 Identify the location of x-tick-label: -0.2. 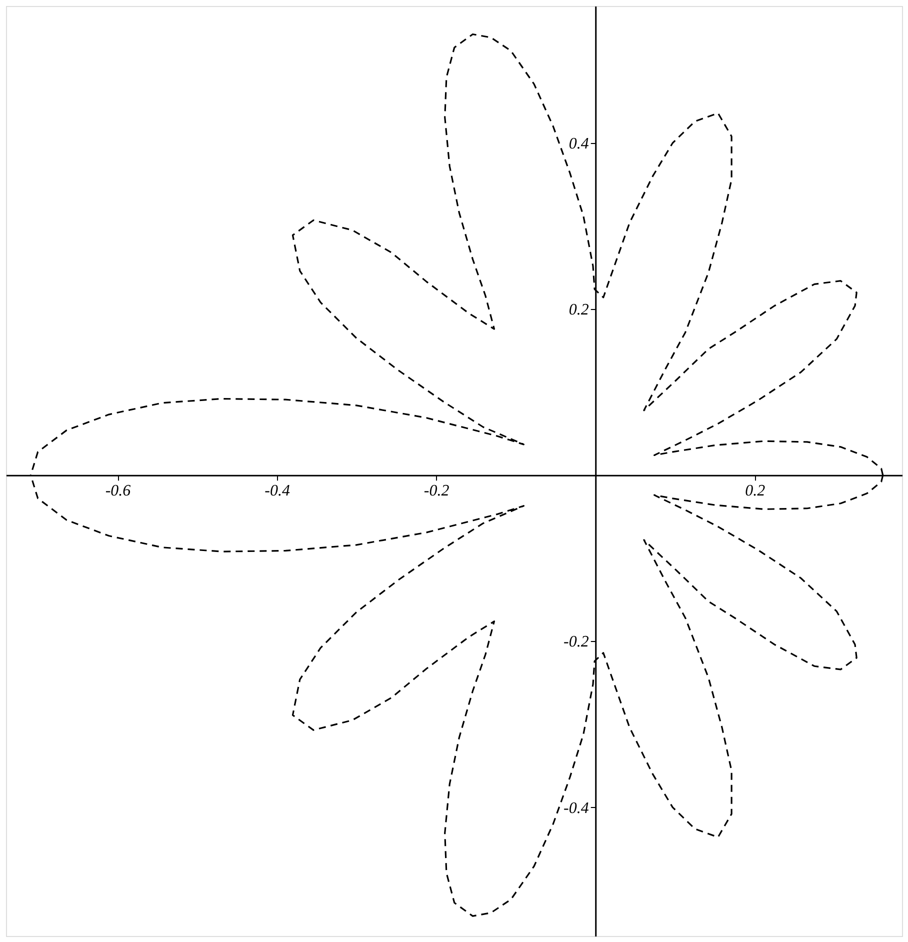
(437, 491).